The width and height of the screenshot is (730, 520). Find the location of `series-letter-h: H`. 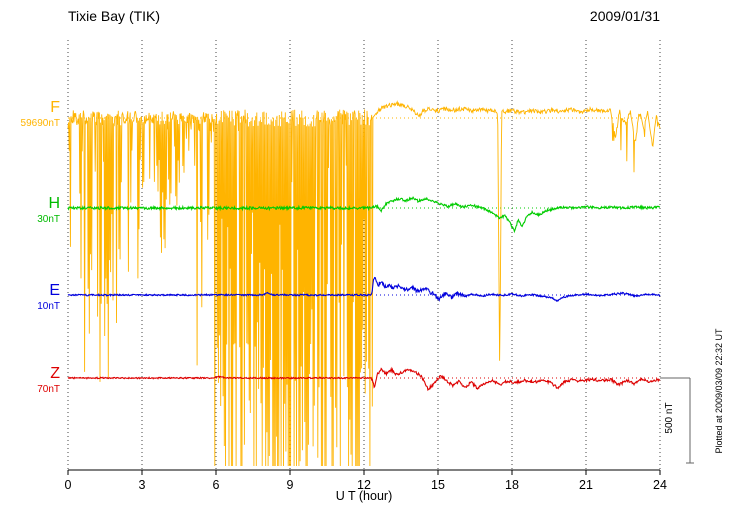

series-letter-h: H is located at coordinates (54, 203).